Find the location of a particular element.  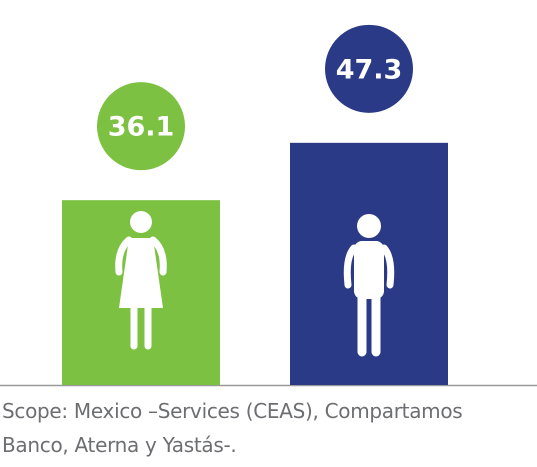

value-label: 47.3 is located at coordinates (369, 69).